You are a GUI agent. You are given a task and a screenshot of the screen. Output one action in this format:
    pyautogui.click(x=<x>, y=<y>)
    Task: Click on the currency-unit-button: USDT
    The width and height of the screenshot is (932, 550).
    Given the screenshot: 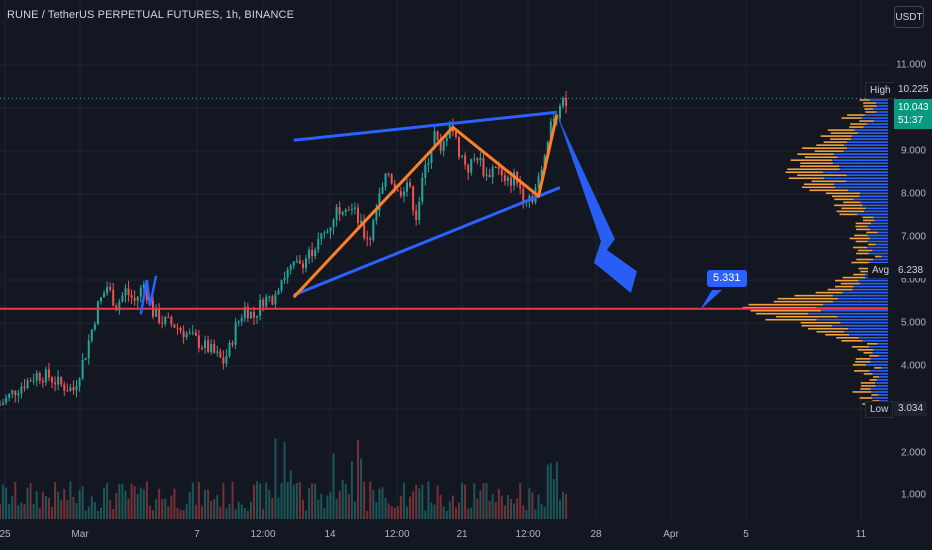 What is the action you would take?
    pyautogui.click(x=909, y=17)
    